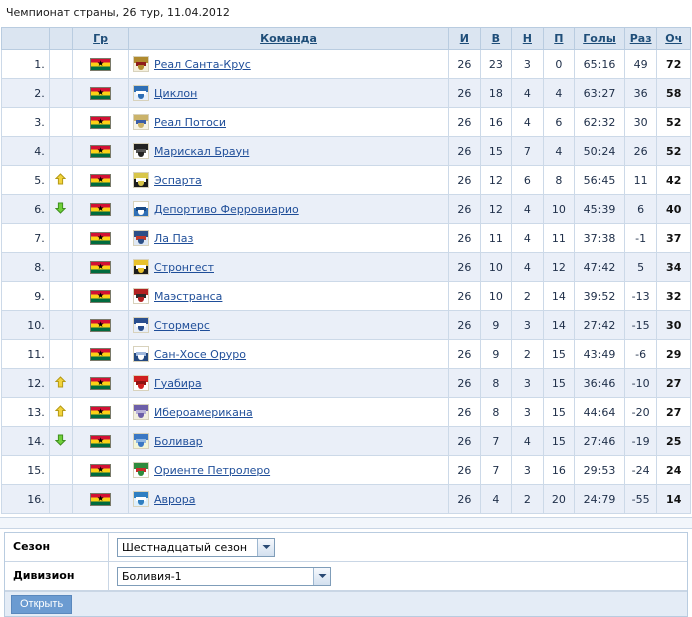 This screenshot has width=692, height=617. I want to click on cell-goal-diff: 6, so click(640, 209).